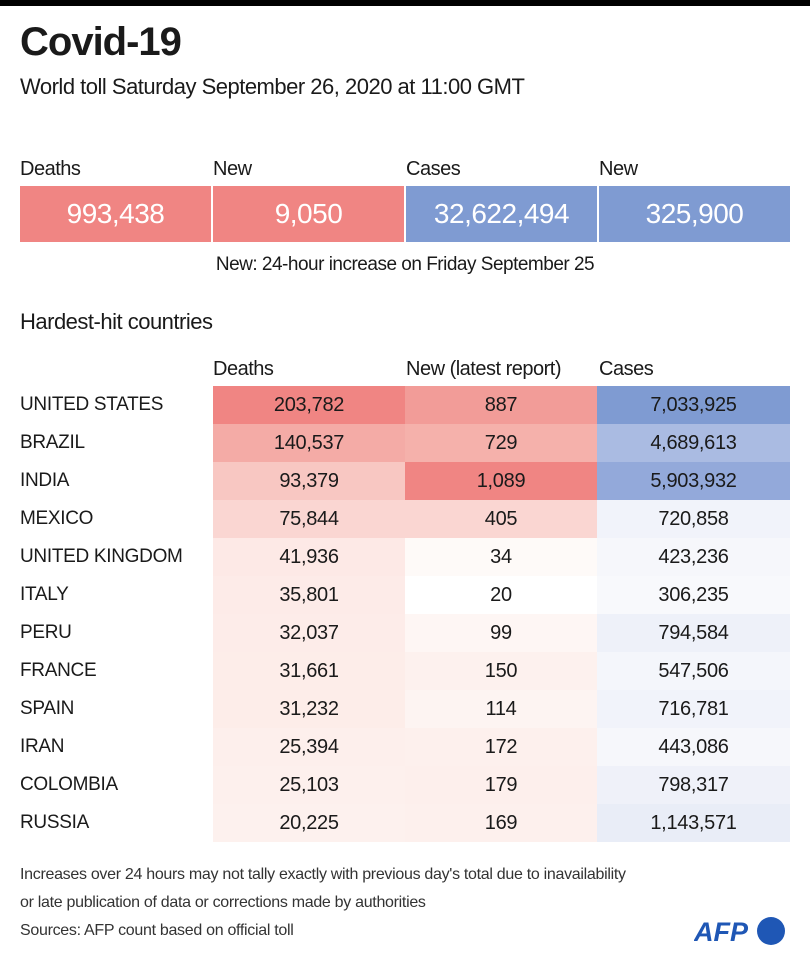 The image size is (810, 958). What do you see at coordinates (693, 443) in the screenshot?
I see `cell-cases: 4,689,613` at bounding box center [693, 443].